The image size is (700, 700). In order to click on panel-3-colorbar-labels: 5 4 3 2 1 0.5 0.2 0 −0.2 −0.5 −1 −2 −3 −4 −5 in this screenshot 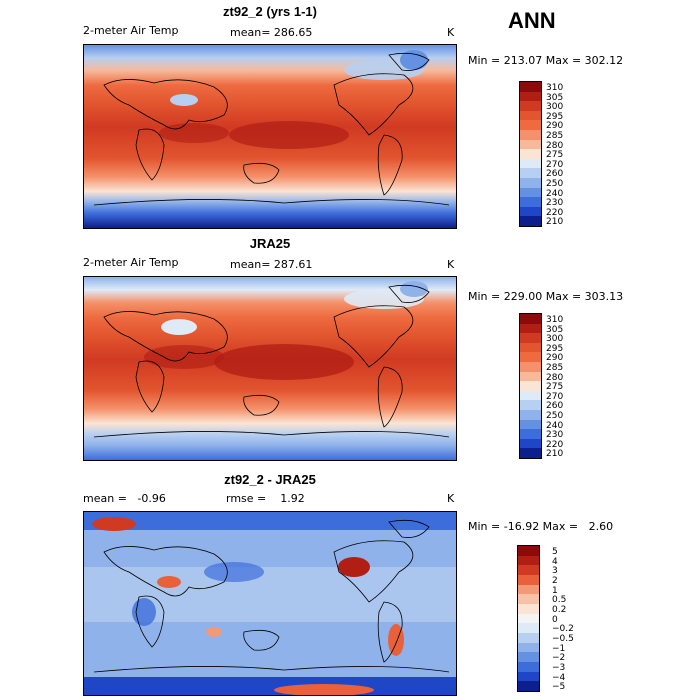, I will do `click(563, 620)`.